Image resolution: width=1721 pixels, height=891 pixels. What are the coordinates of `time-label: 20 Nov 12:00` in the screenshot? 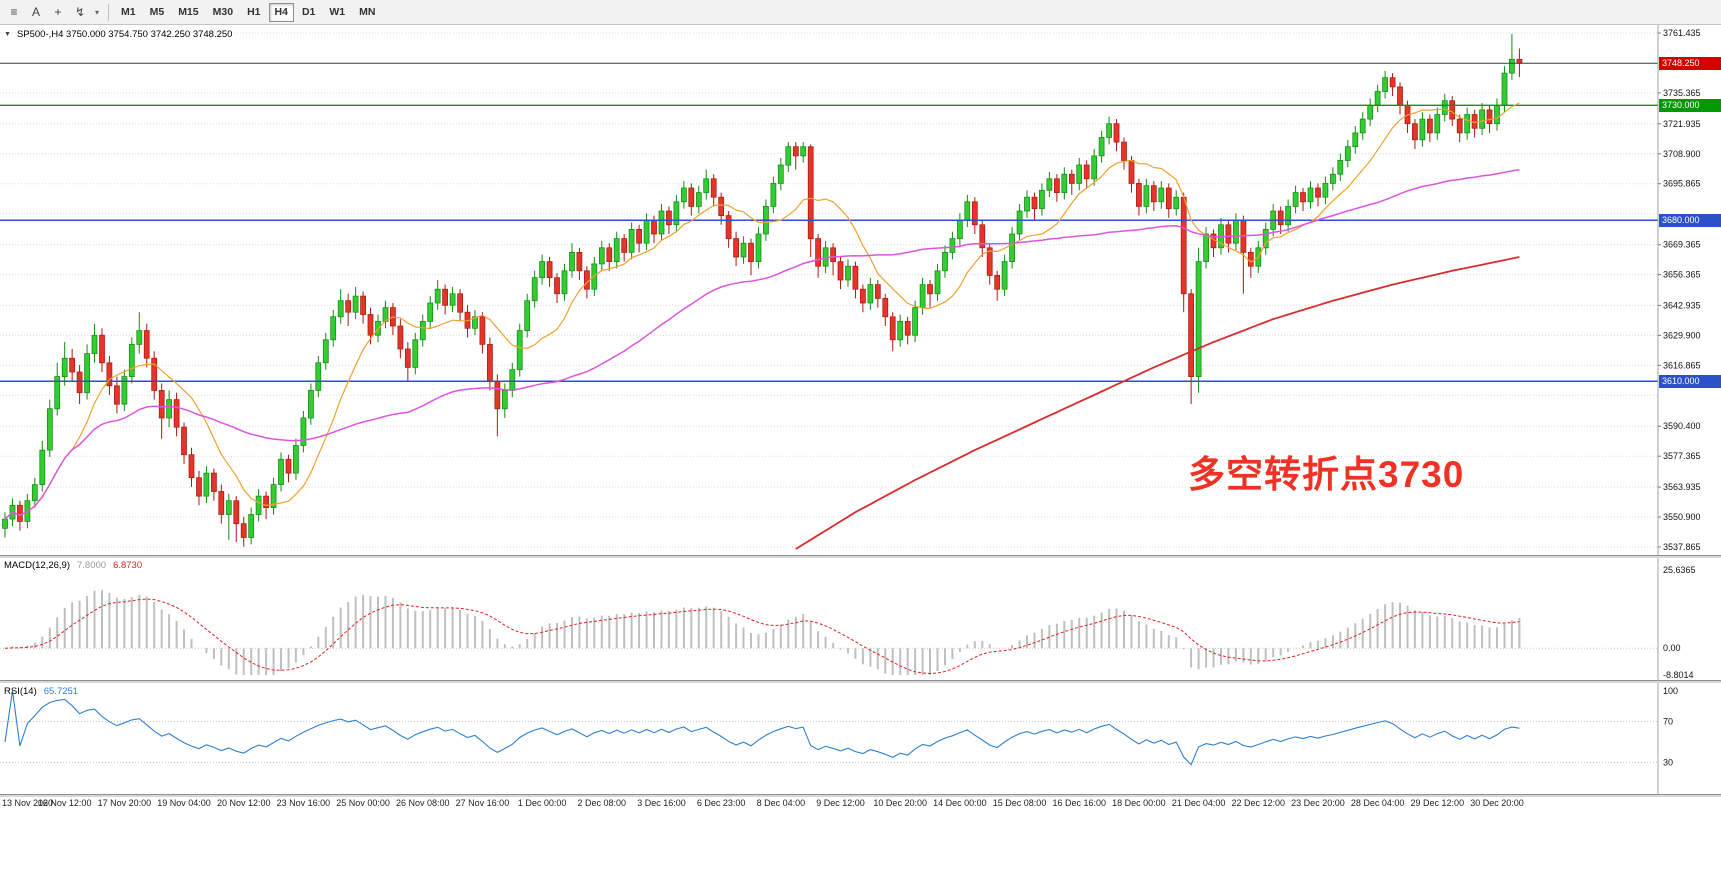 It's located at (244, 803).